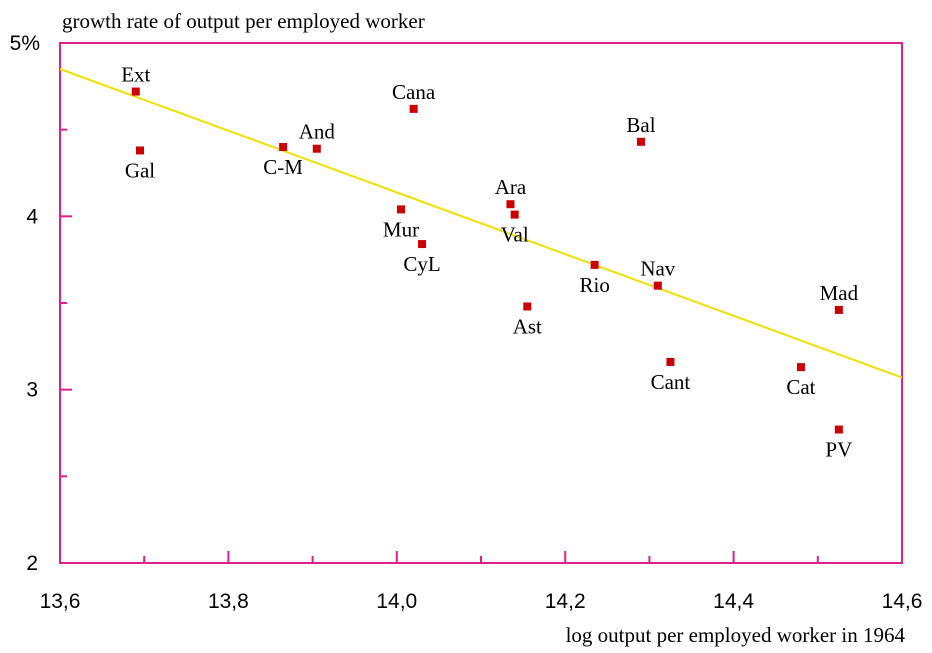 The image size is (932, 653). Describe the element at coordinates (140, 170) in the screenshot. I see `data-label-gal: Gal` at that location.